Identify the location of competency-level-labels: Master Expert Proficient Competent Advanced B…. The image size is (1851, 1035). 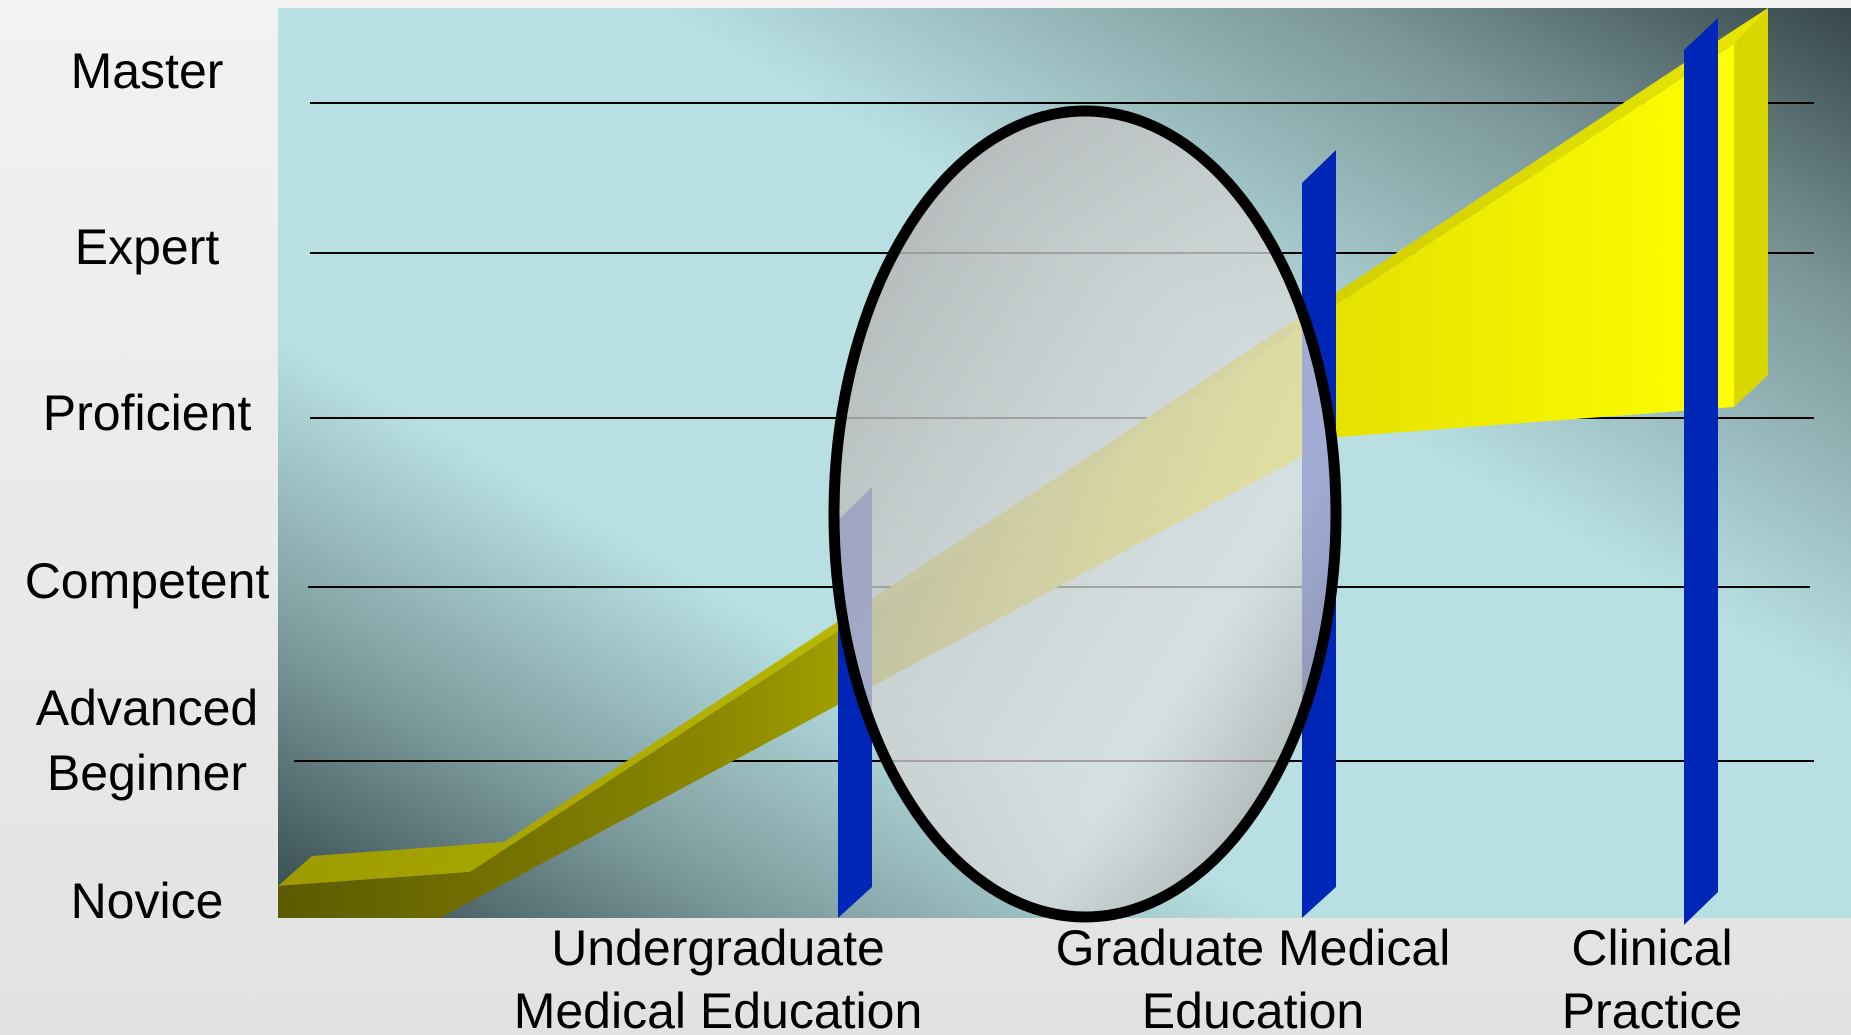
(147, 486).